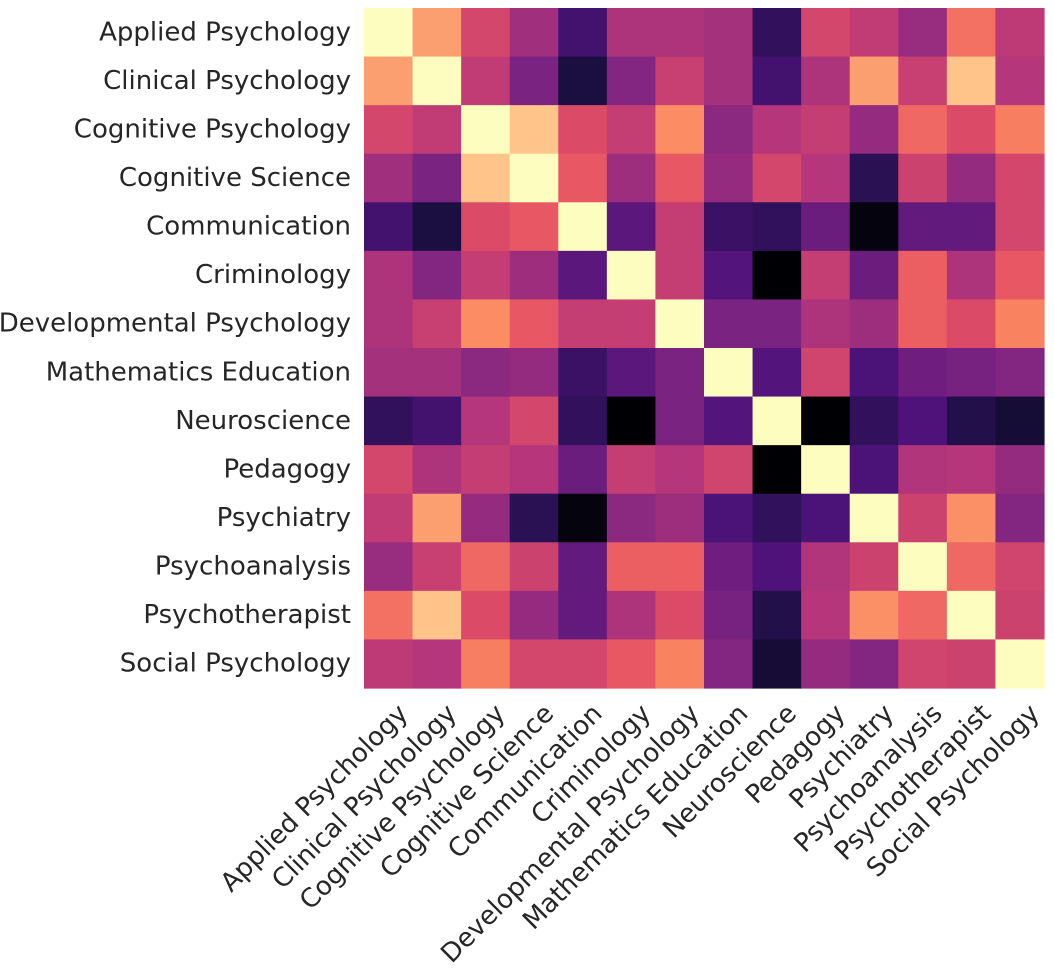 This screenshot has height=971, width=1054. What do you see at coordinates (273, 275) in the screenshot?
I see `y-tick-label: Criminology` at bounding box center [273, 275].